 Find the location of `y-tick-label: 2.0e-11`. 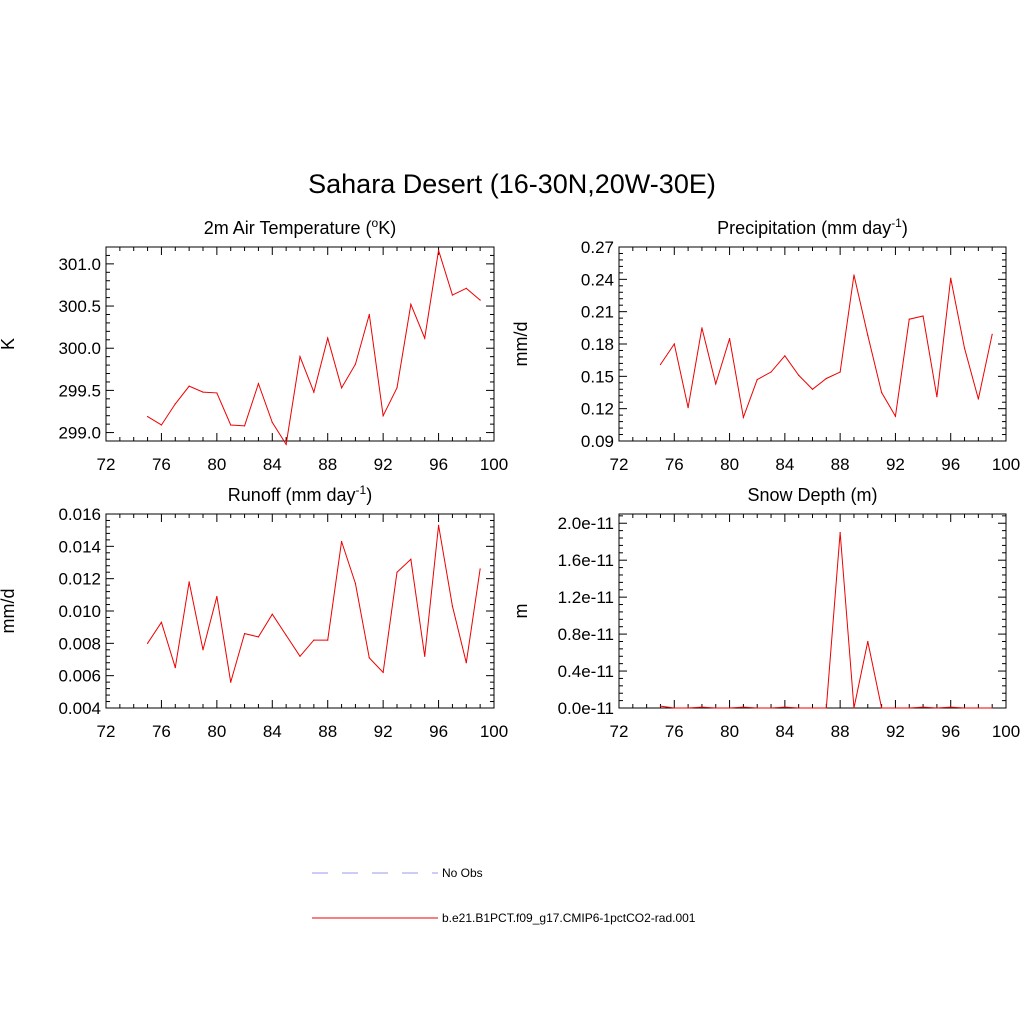

y-tick-label: 2.0e-11 is located at coordinates (586, 523).